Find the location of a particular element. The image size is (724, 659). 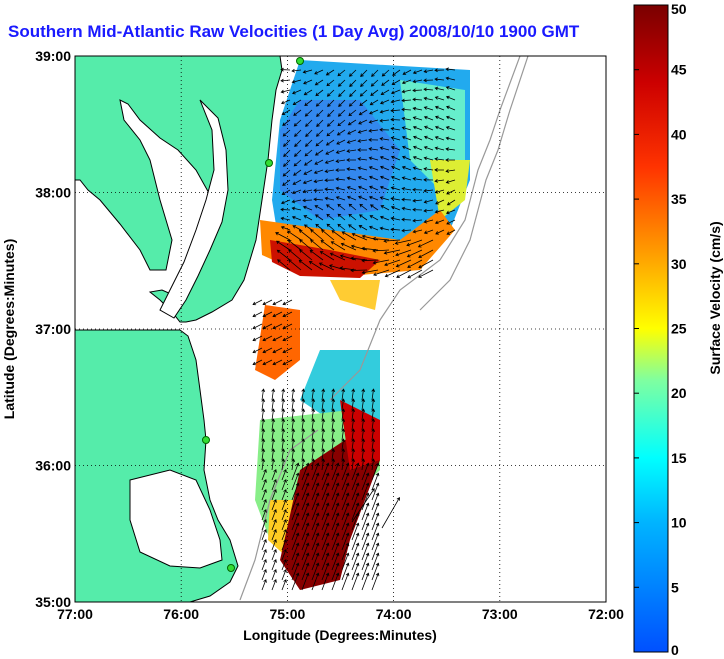

x-axis-label: Longitude (Degrees:Minutes) is located at coordinates (340, 635).